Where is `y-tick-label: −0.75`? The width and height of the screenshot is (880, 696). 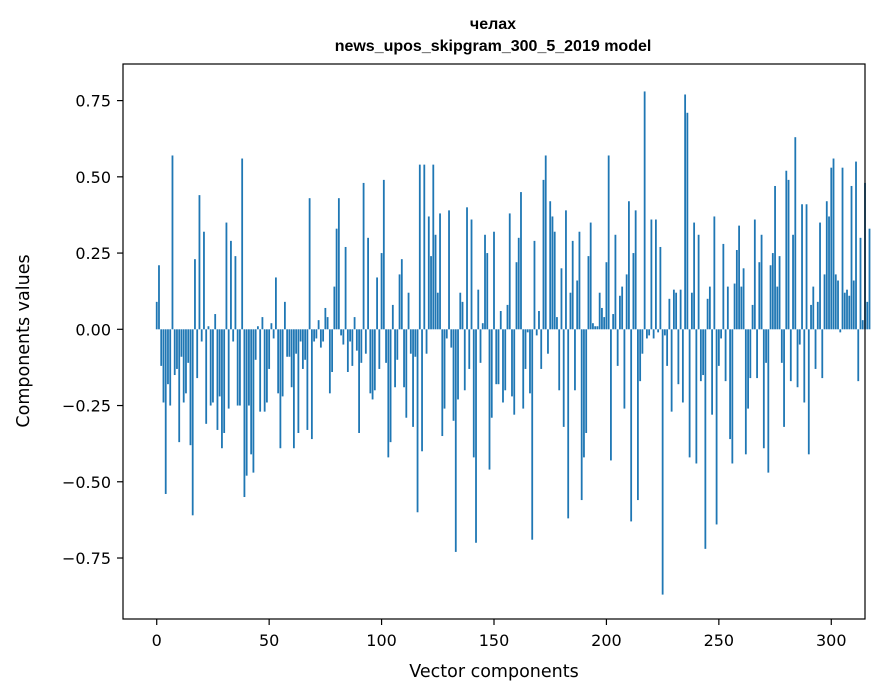 y-tick-label: −0.75 is located at coordinates (86, 558).